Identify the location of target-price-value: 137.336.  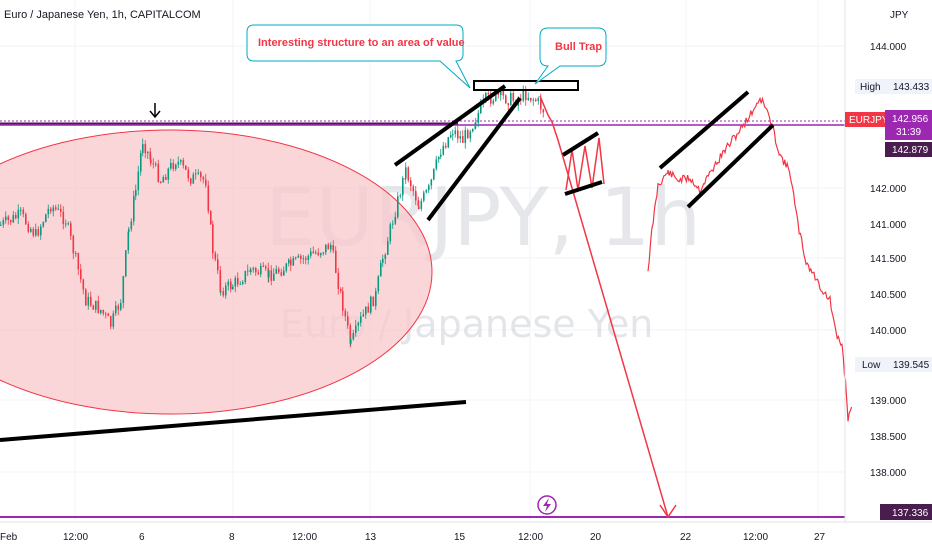
(910, 513).